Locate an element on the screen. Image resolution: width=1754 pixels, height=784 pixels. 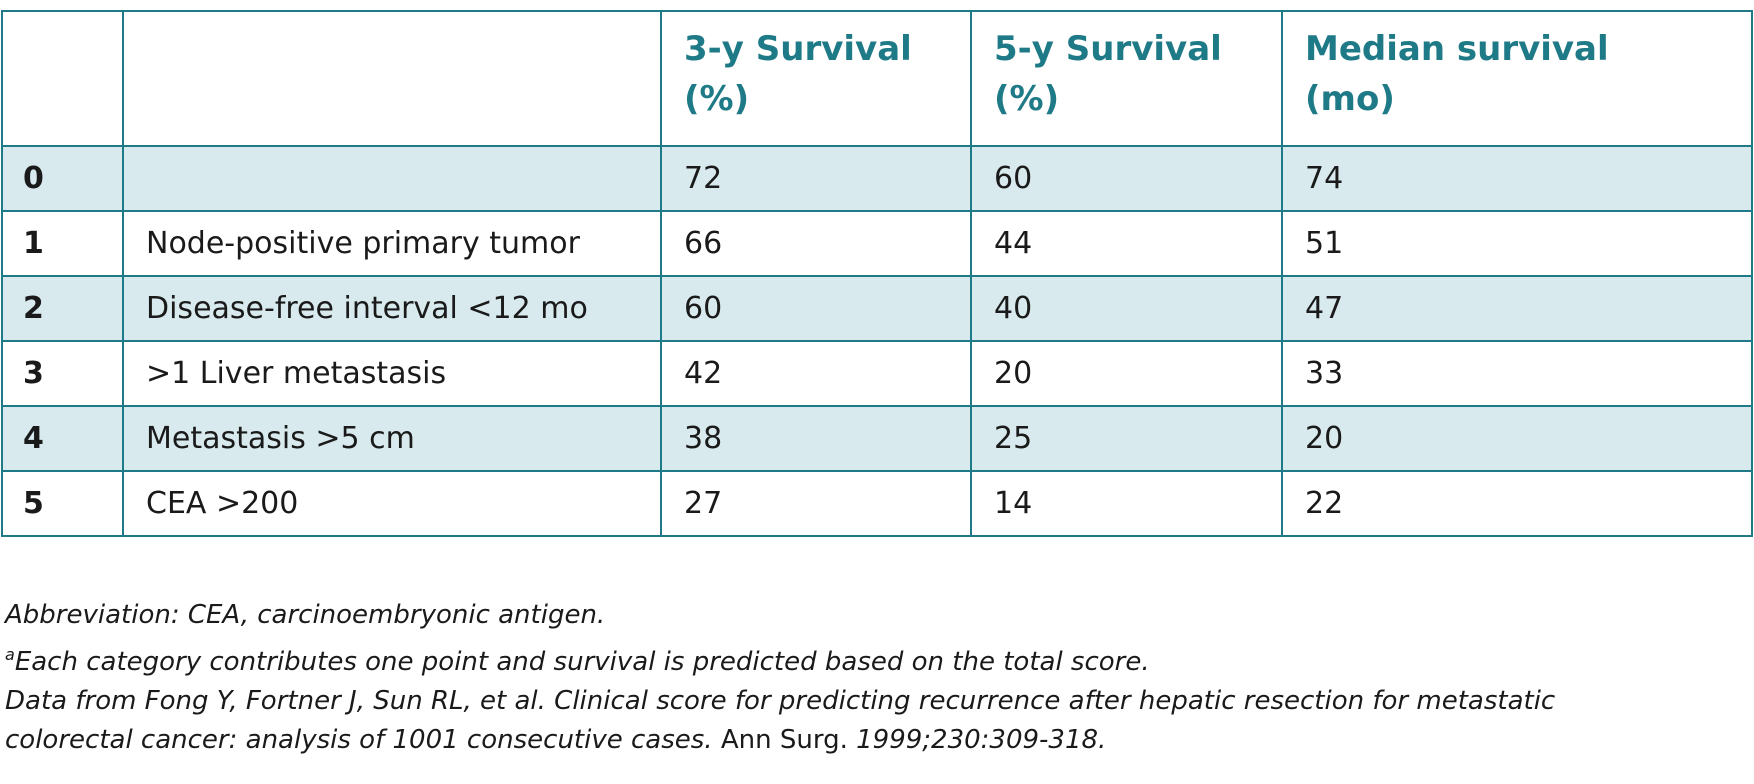
median-survival-cell: 74 is located at coordinates (1517, 178).